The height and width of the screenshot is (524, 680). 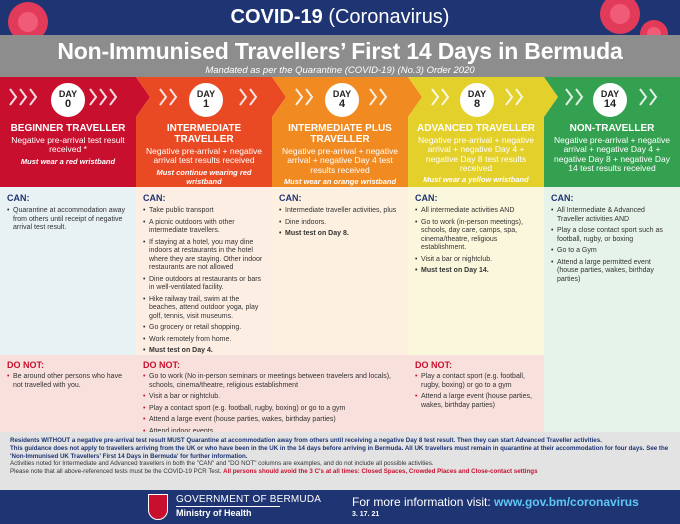 What do you see at coordinates (389, 17) in the screenshot?
I see `banner-title-light: (Coronavirus)` at bounding box center [389, 17].